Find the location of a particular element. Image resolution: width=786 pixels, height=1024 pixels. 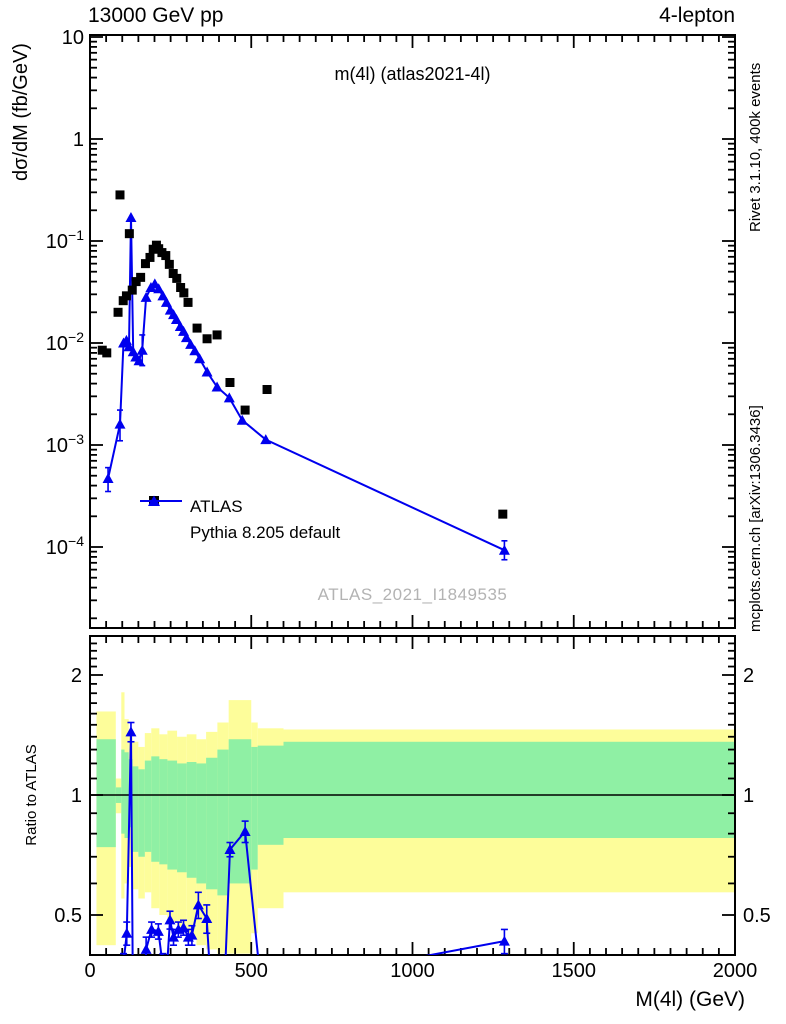

legend: ATLAS Pythia 8.205 default is located at coordinates (240, 520).